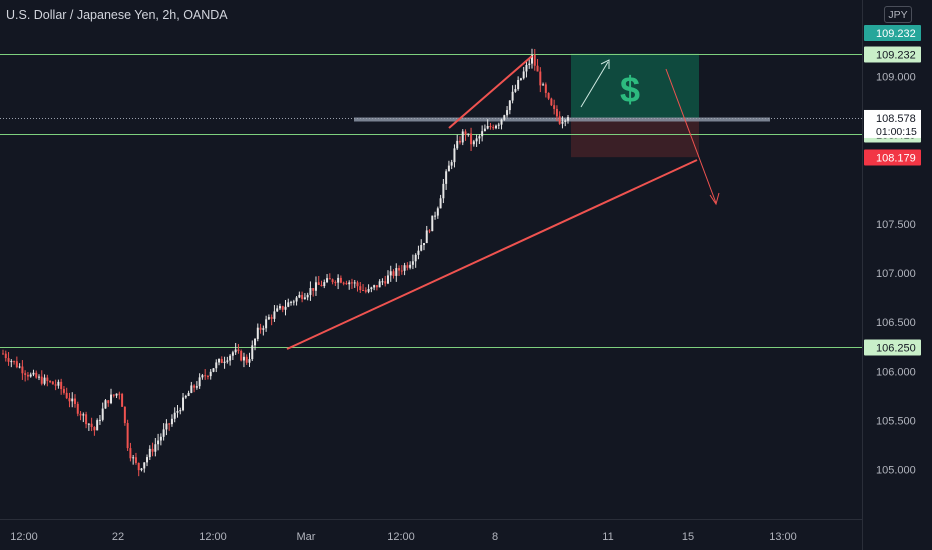 The image size is (932, 550). What do you see at coordinates (892, 347) in the screenshot?
I see `level-badge-support-lower-box` at bounding box center [892, 347].